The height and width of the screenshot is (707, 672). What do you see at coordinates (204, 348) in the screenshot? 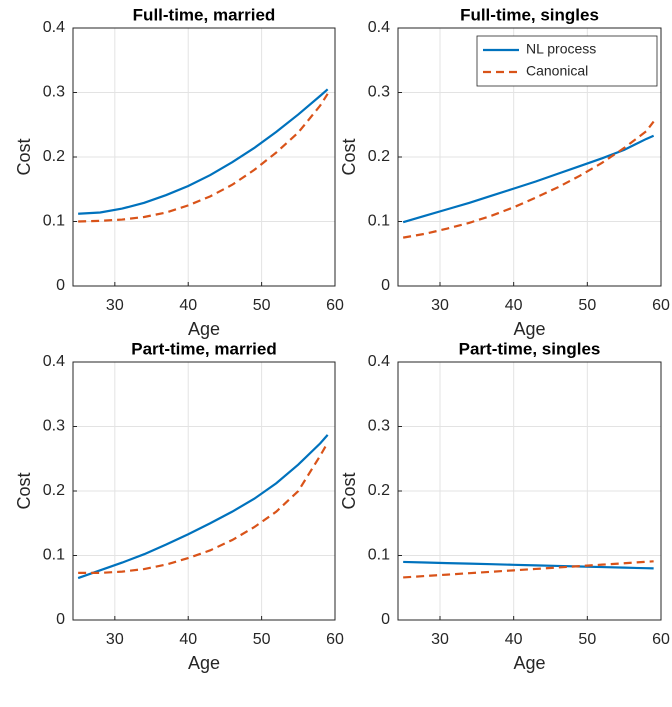
I see `chart-title: Part-time, married` at bounding box center [204, 348].